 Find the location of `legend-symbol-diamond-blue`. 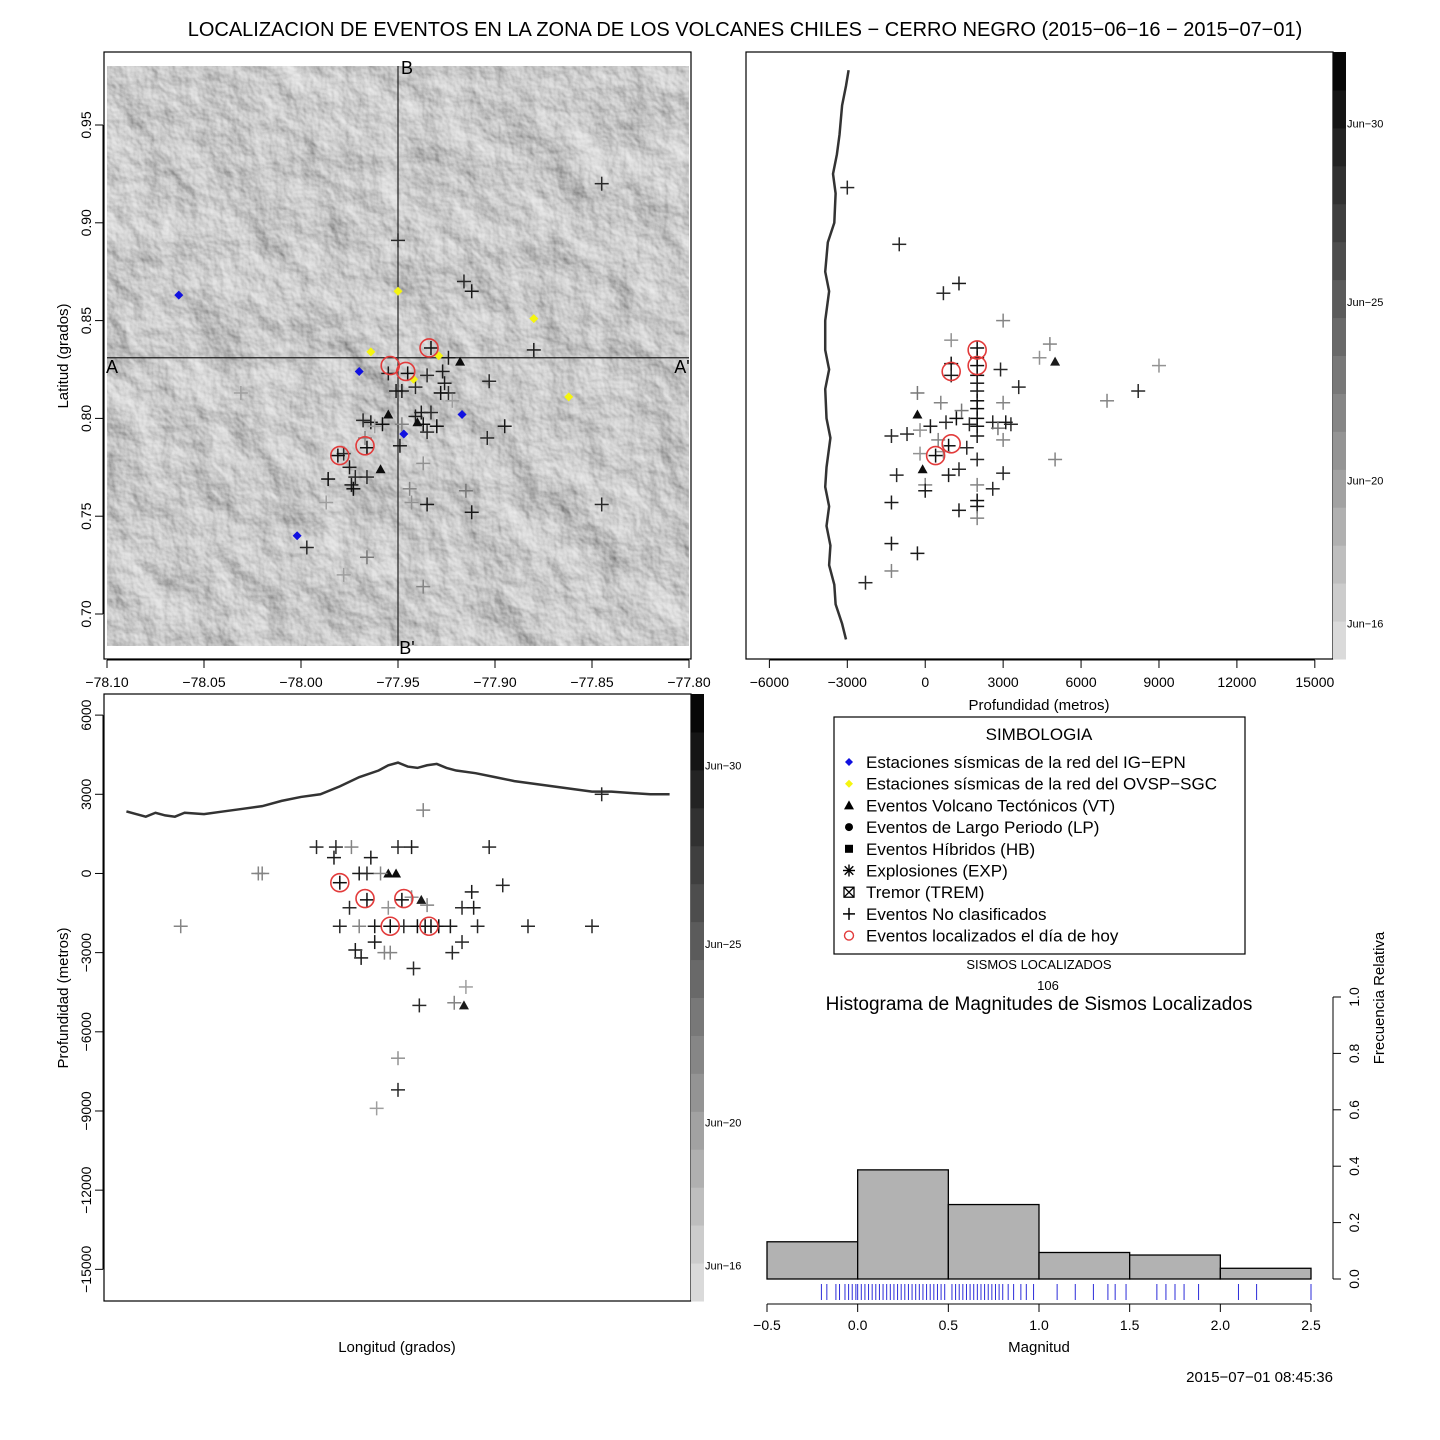

legend-symbol-diamond-blue is located at coordinates (849, 762).